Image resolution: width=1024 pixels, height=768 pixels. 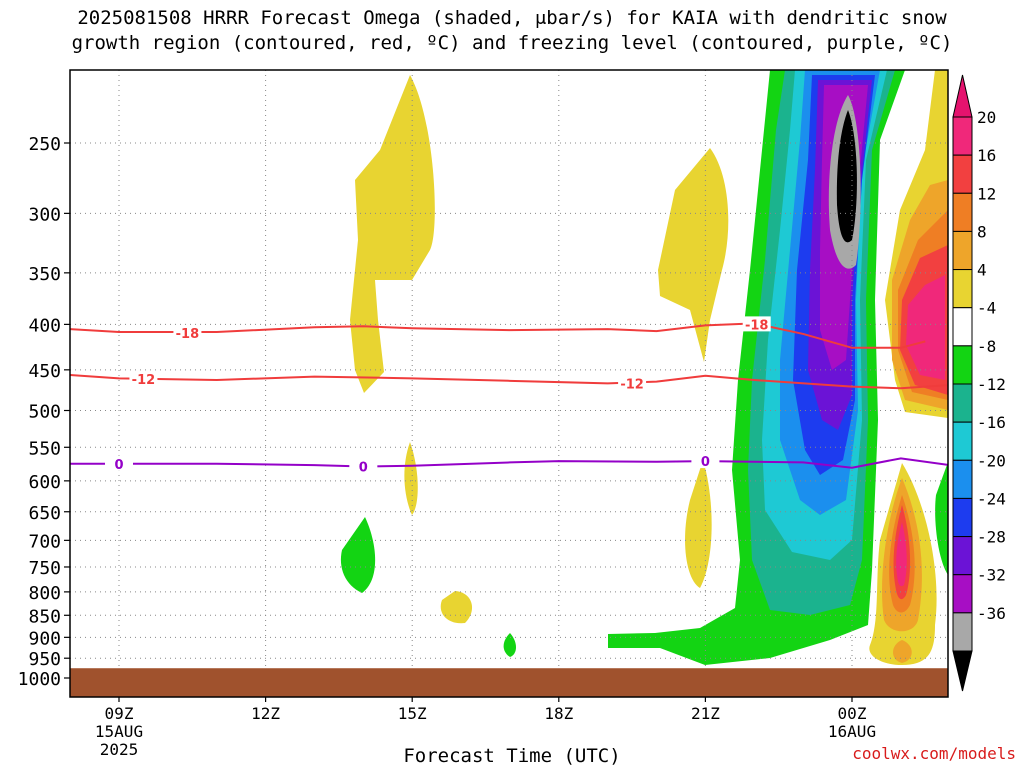 I want to click on colorbar-label: -12, so click(x=991, y=384).